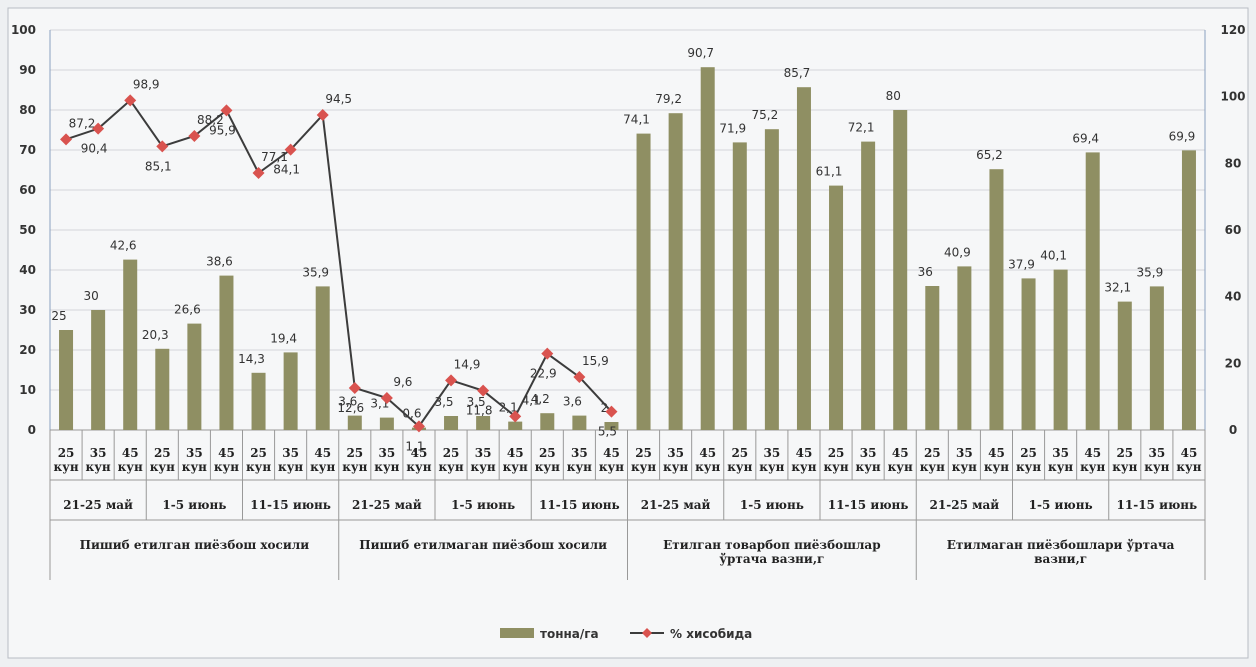  I want to click on y-tick-label: 50, so click(27, 230).